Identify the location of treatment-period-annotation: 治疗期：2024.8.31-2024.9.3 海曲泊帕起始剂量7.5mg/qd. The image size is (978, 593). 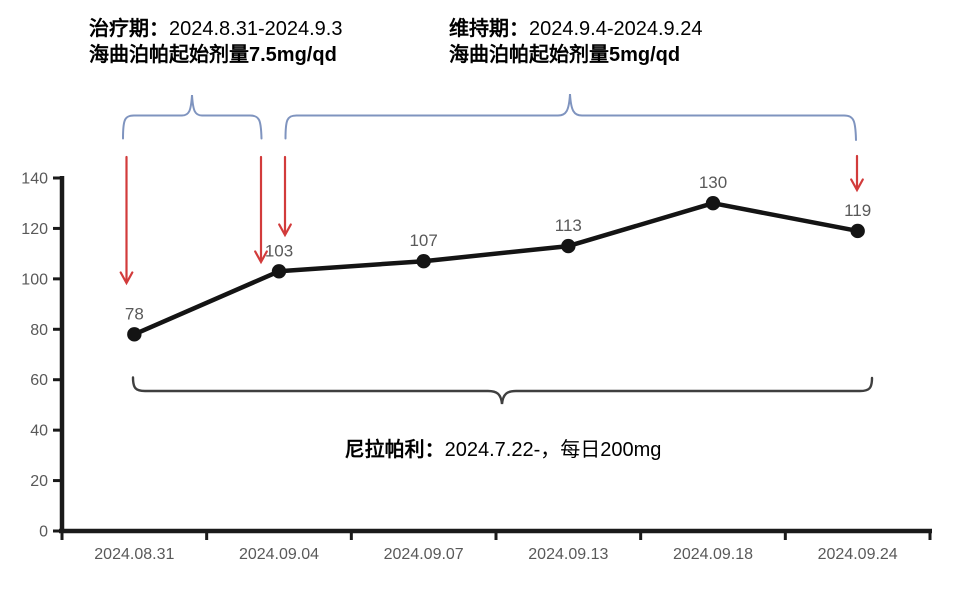
(216, 42).